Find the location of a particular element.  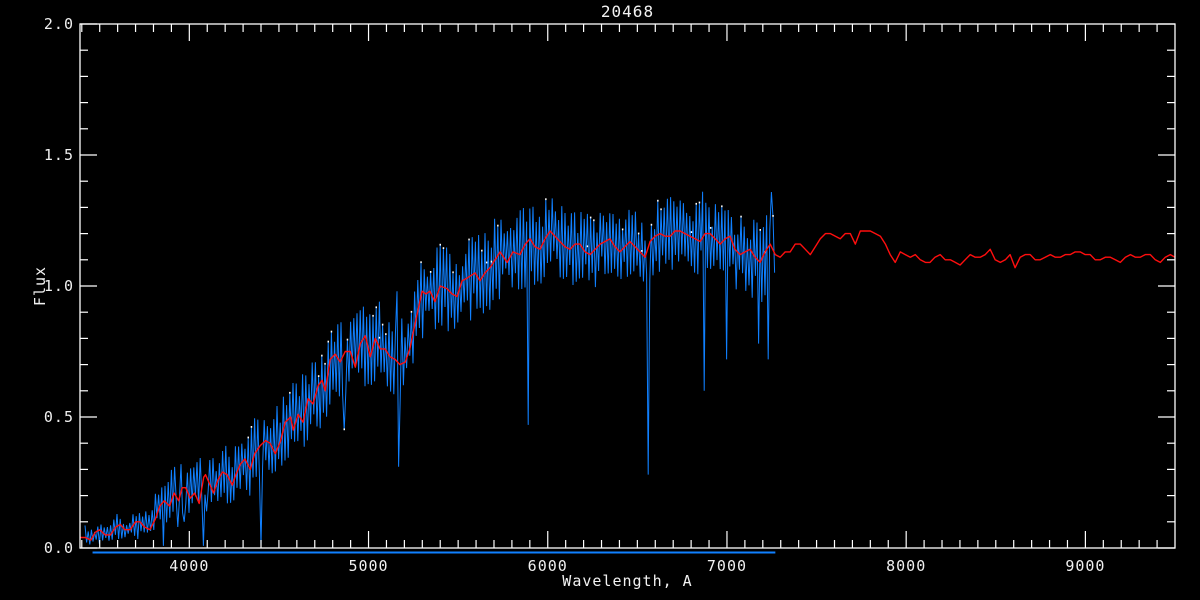

x-tick-label: 6000 is located at coordinates (548, 566).